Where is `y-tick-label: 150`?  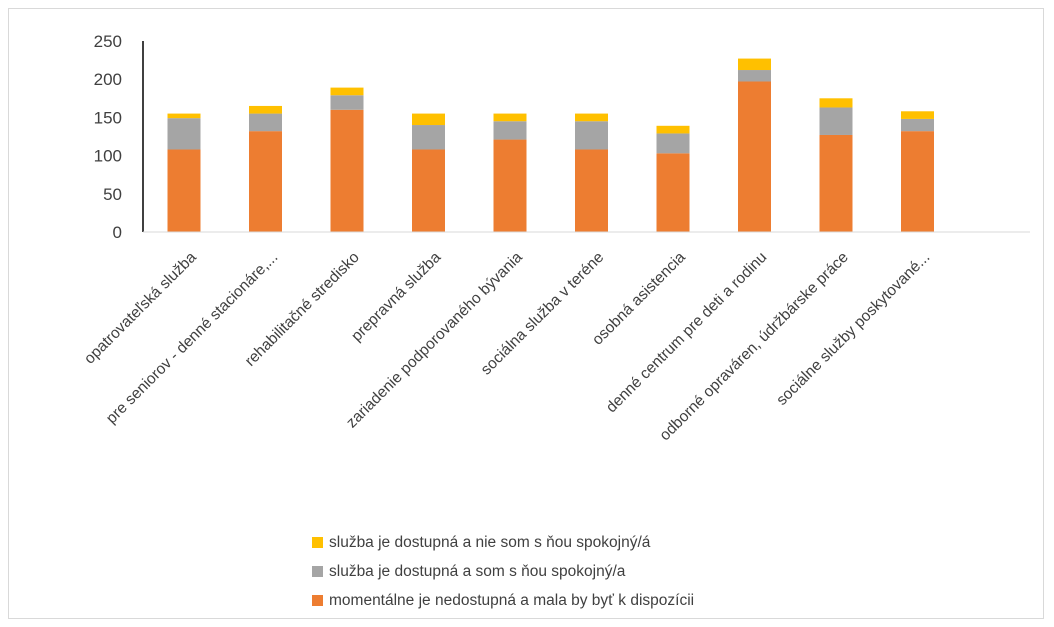 y-tick-label: 150 is located at coordinates (108, 117).